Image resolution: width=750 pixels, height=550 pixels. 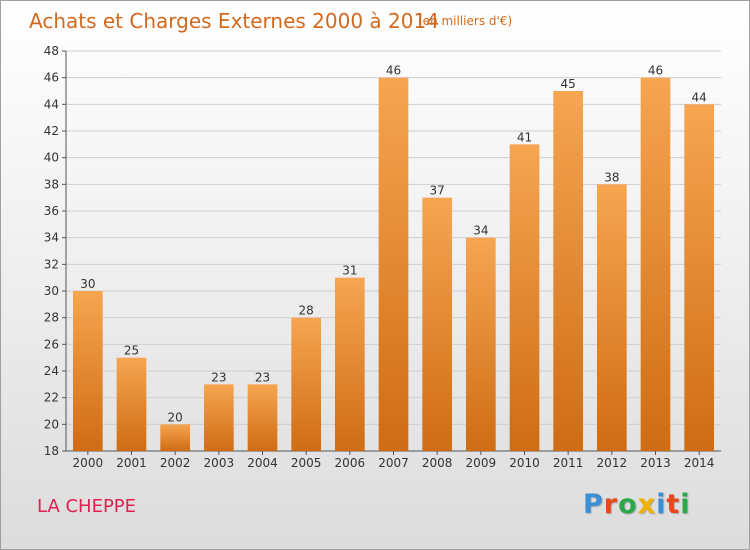 I want to click on x-tick-label-2014: 2014, so click(x=699, y=463).